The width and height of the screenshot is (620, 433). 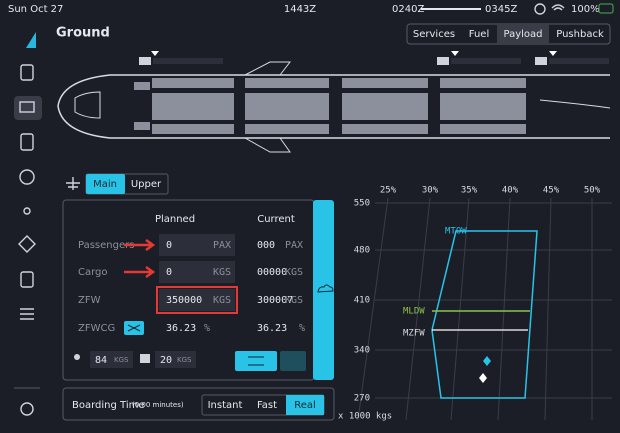 I want to click on current-unit: PAX, so click(x=294, y=245).